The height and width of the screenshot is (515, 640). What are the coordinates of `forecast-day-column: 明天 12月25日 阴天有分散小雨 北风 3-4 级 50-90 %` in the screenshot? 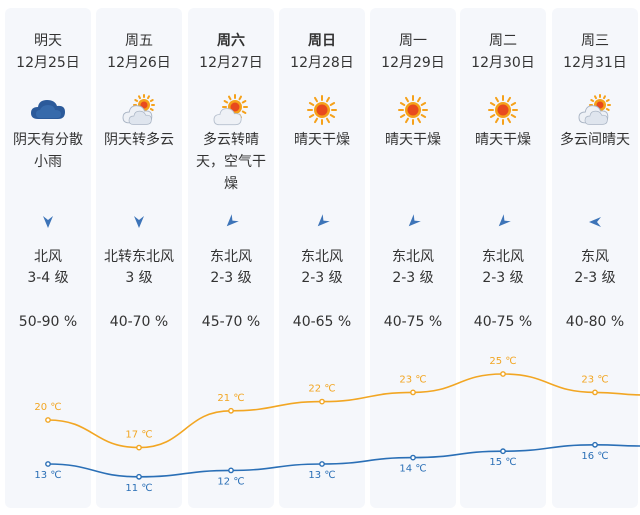 It's located at (48, 258).